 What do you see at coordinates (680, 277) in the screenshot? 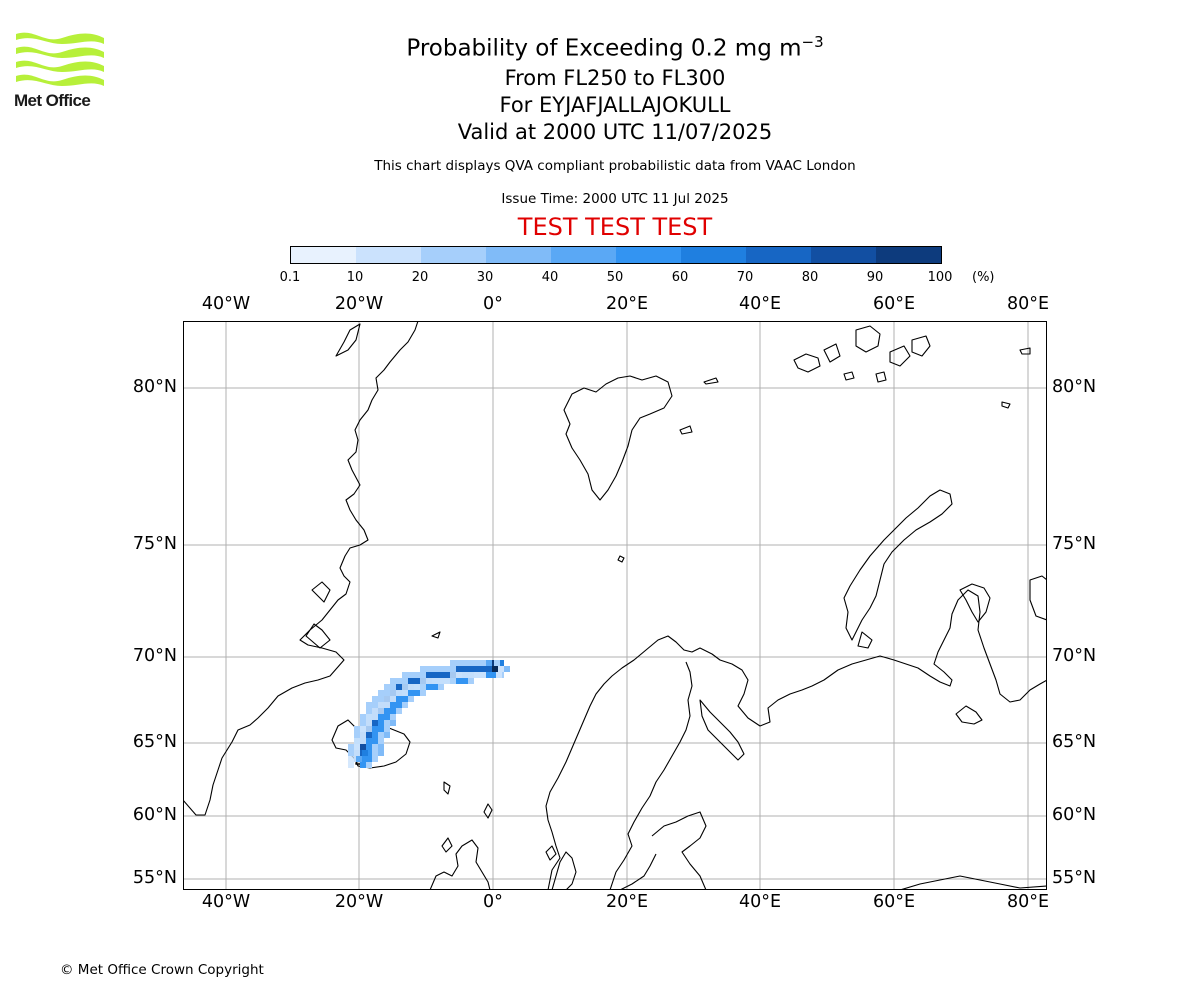
I see `colorbar-tick-label: 60` at bounding box center [680, 277].